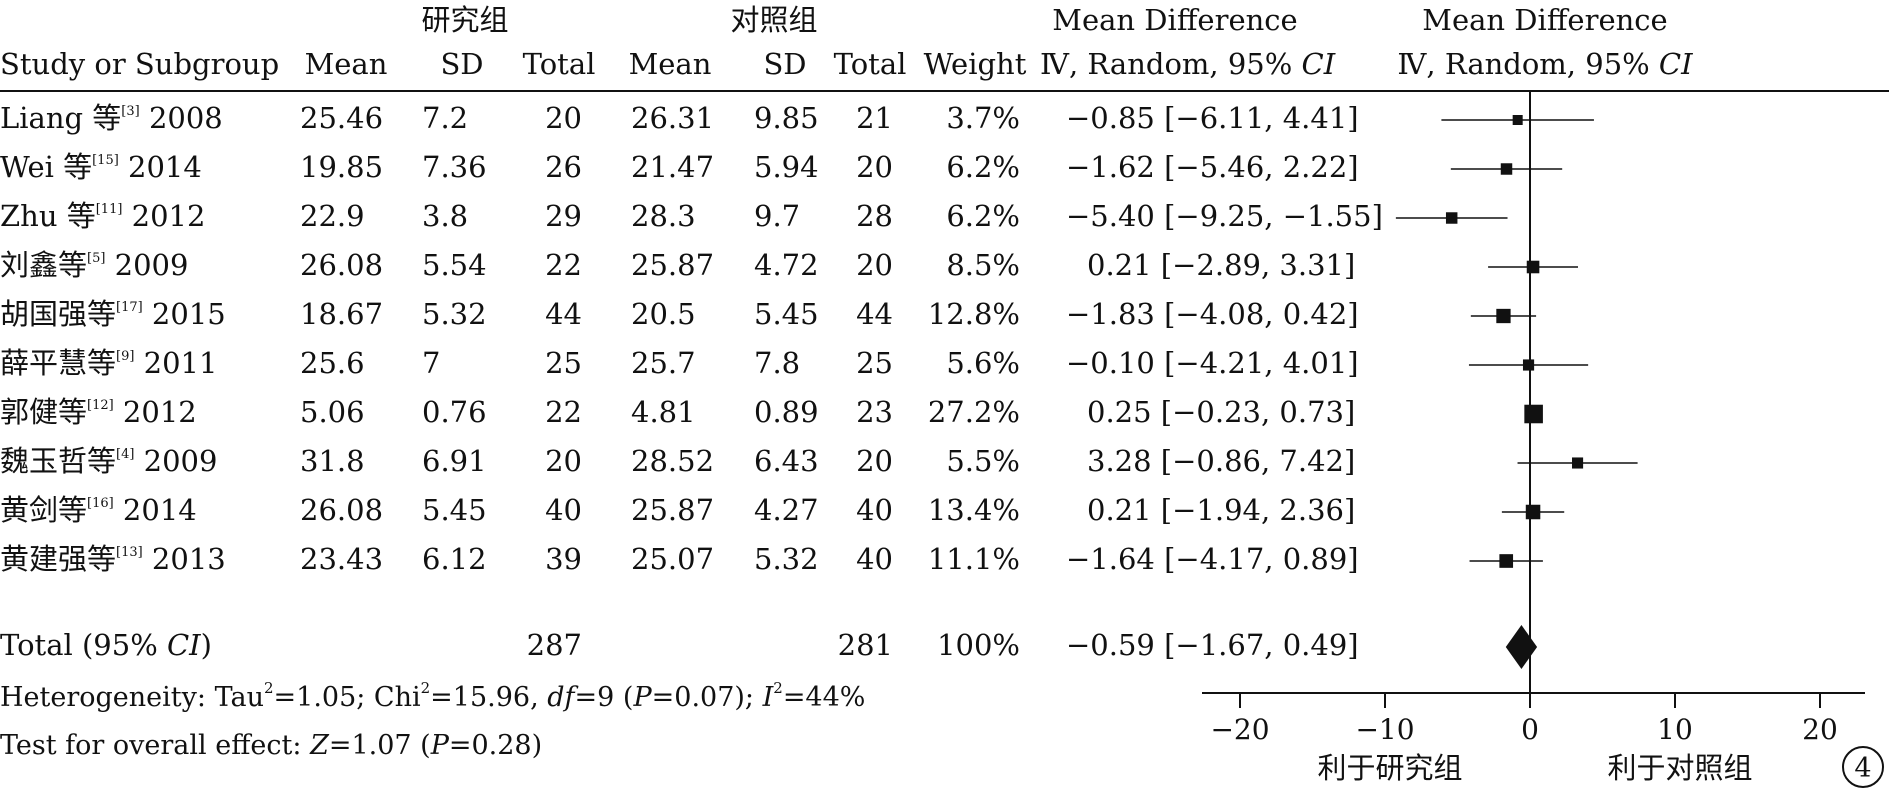 The image size is (1889, 791). What do you see at coordinates (865, 645) in the screenshot?
I see `total-n-control: 281` at bounding box center [865, 645].